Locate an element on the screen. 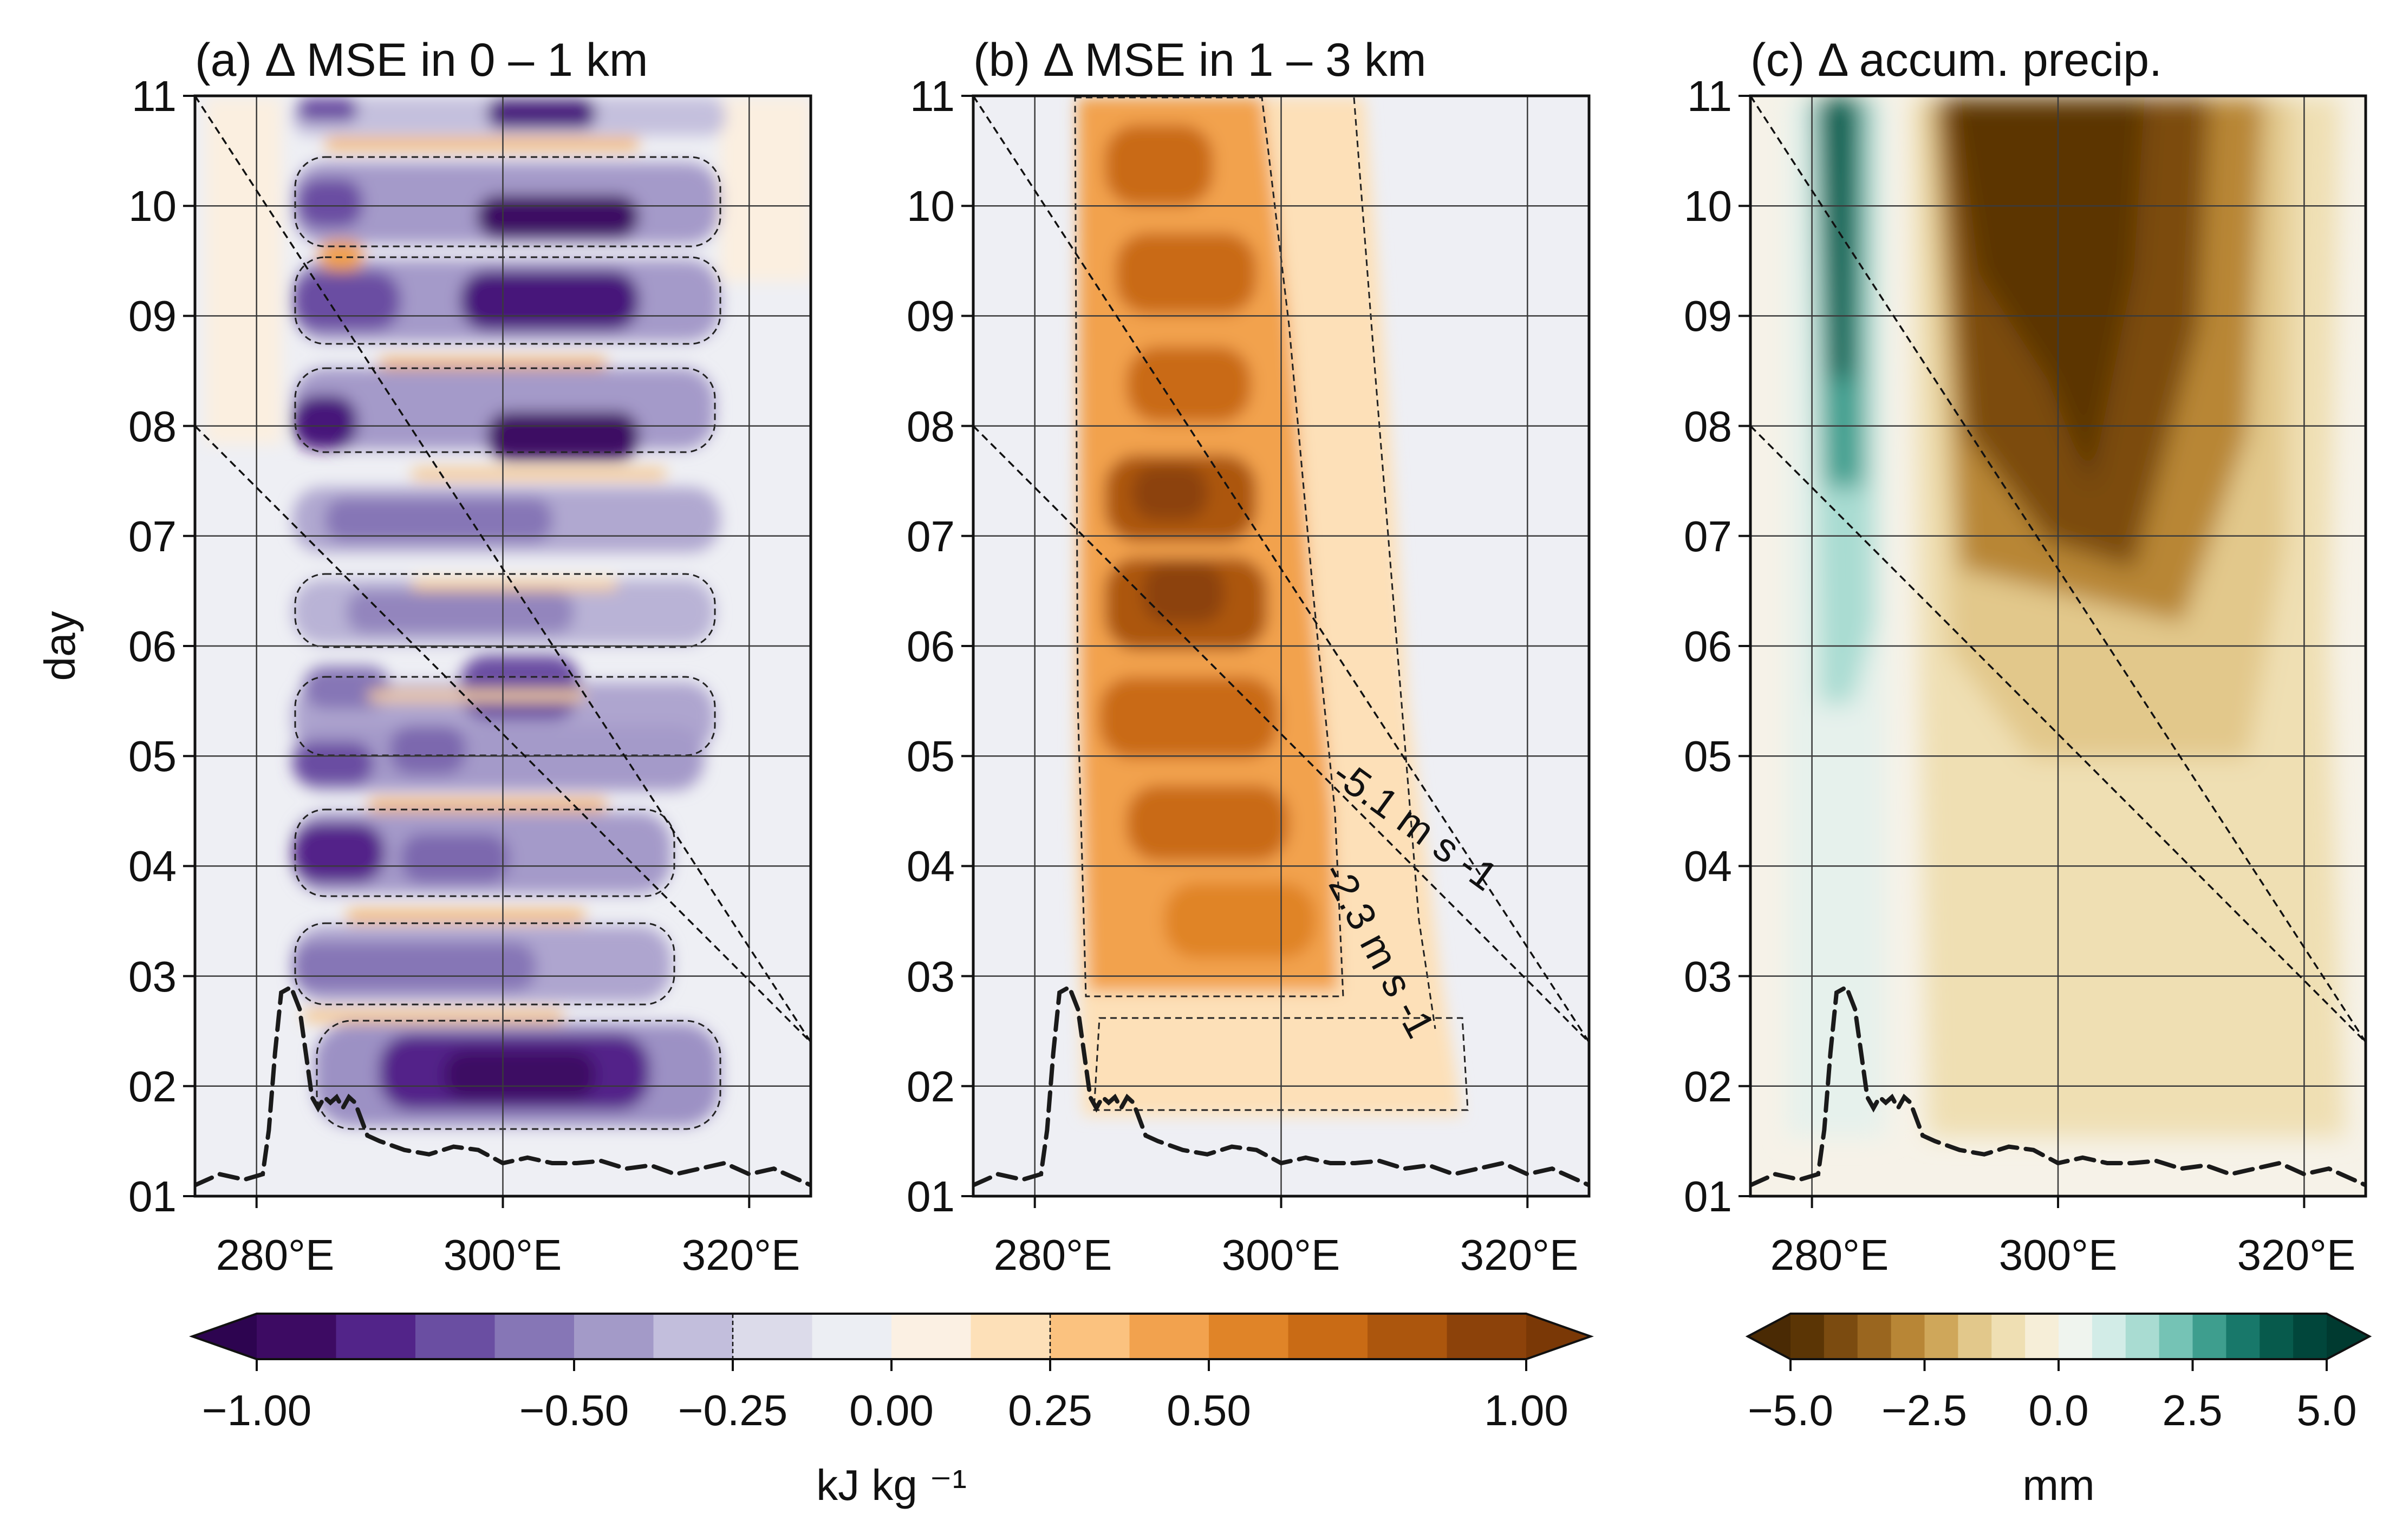  panel-c-y-tick-label: 04 is located at coordinates (1708, 866).